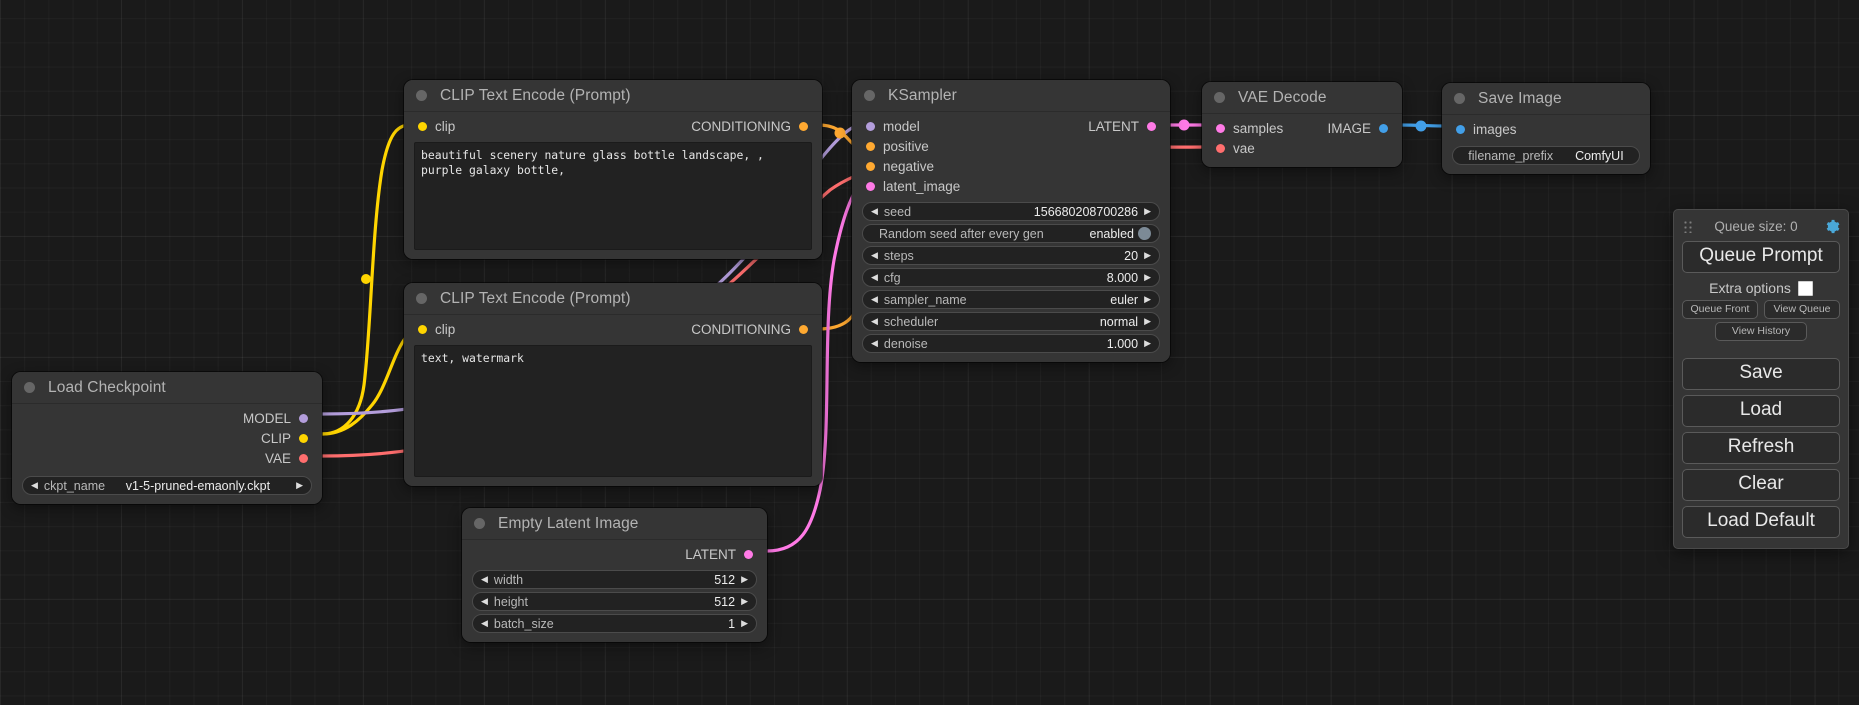  What do you see at coordinates (1011, 277) in the screenshot?
I see `widget-cfg: ◀ cfg 8.000 ▶` at bounding box center [1011, 277].